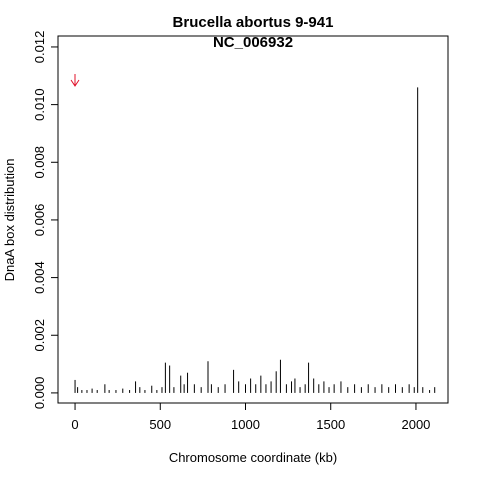  What do you see at coordinates (415, 424) in the screenshot?
I see `x-tick-label: 2000` at bounding box center [415, 424].